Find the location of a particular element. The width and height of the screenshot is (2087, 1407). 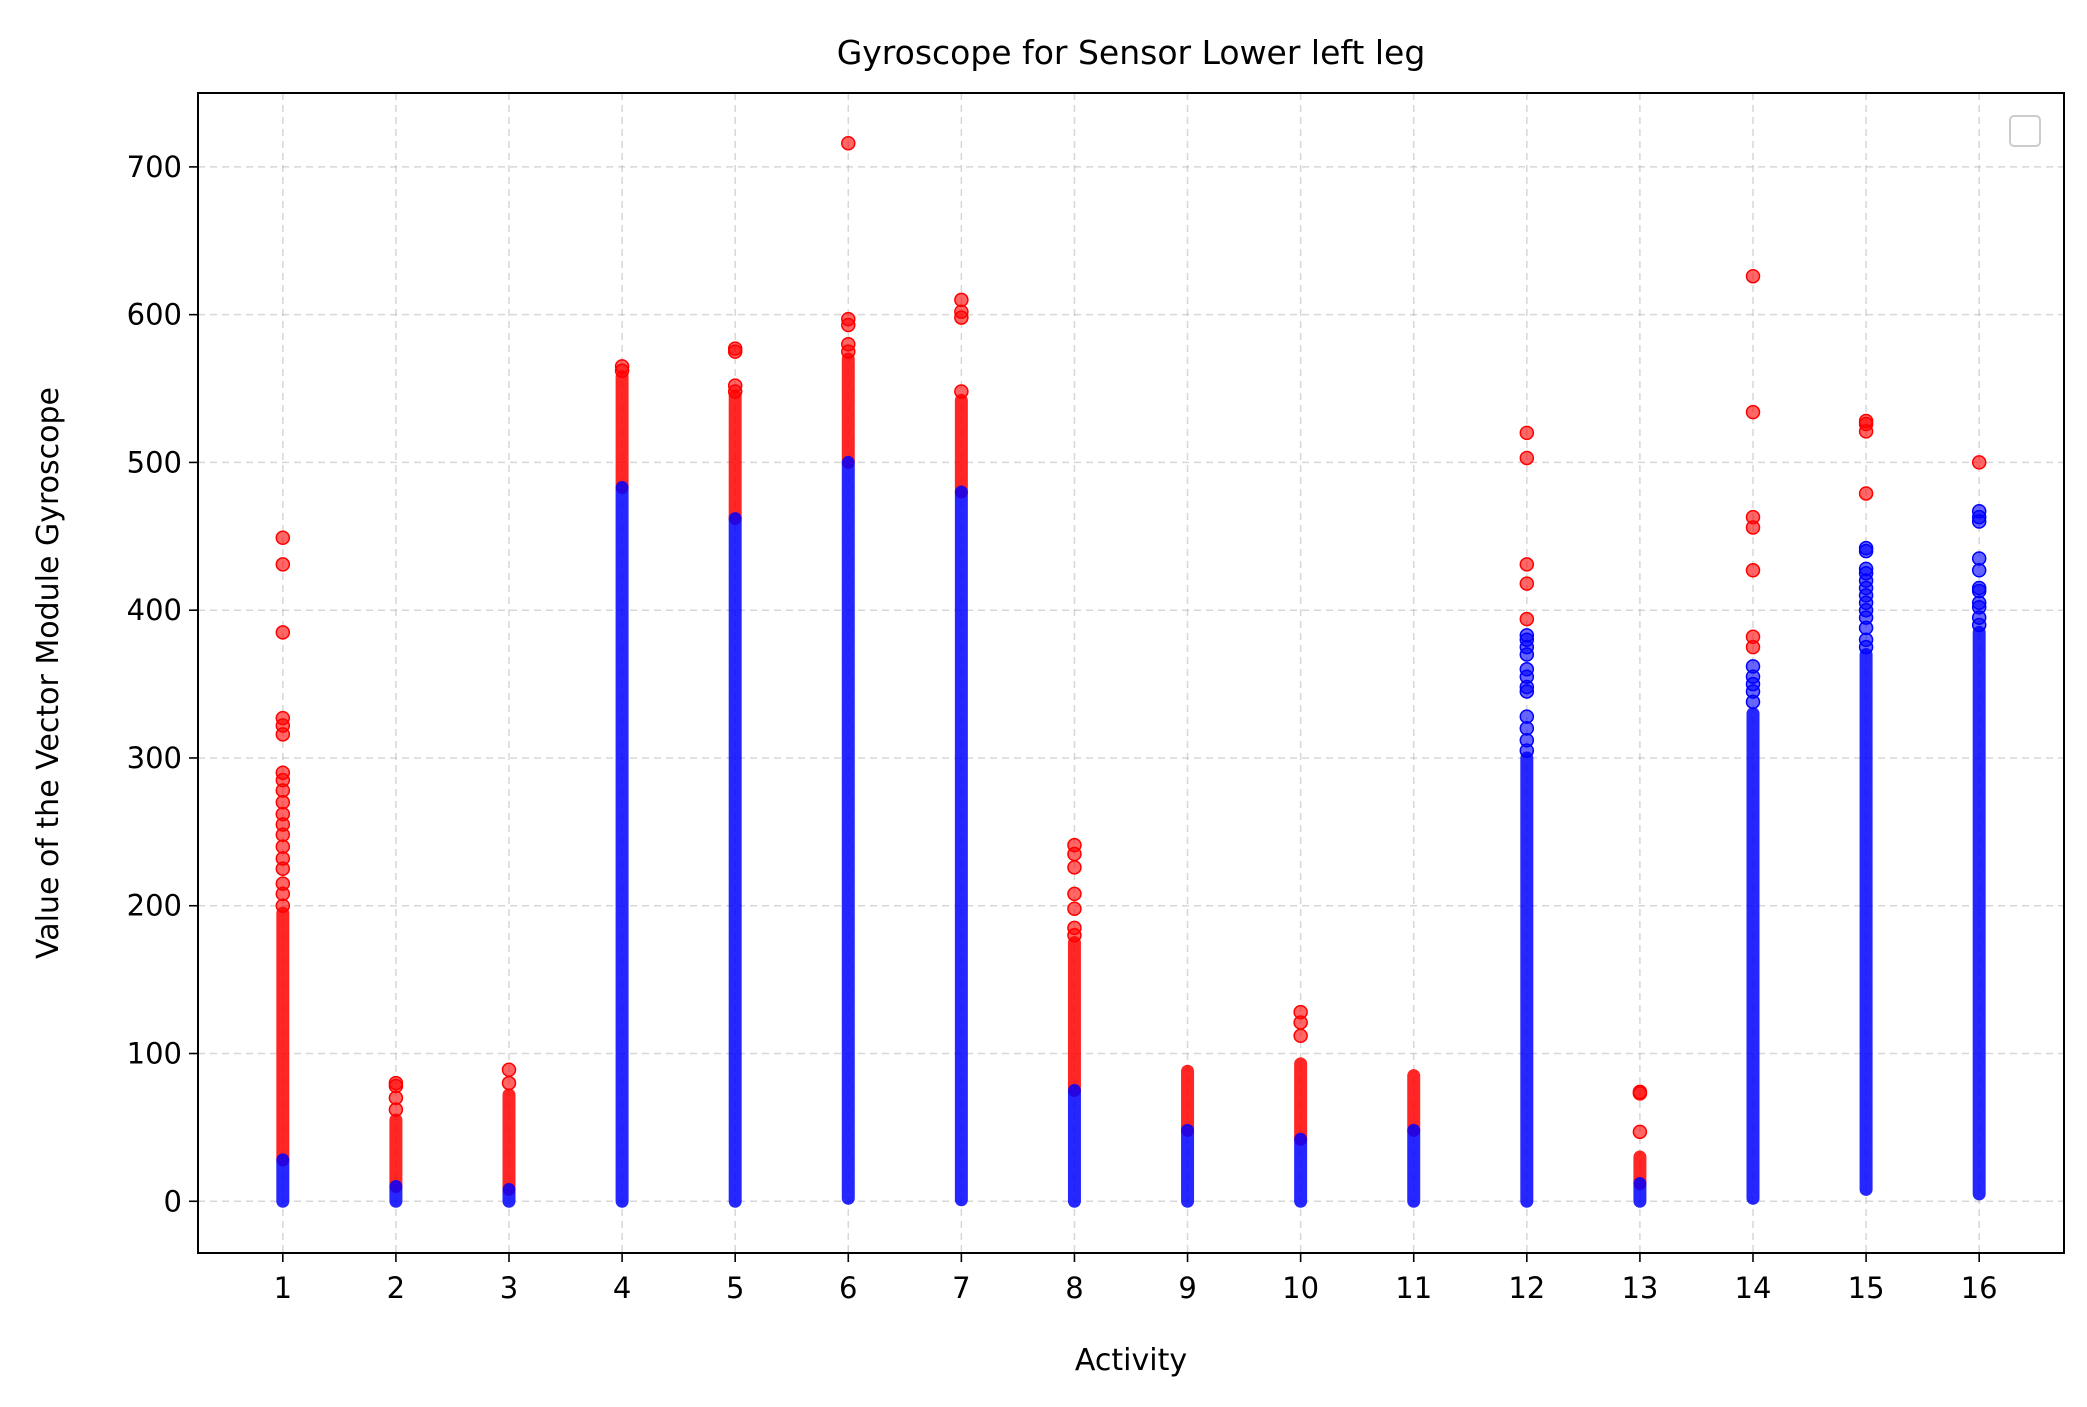

x-tick-label: 12 is located at coordinates (1526, 1288).